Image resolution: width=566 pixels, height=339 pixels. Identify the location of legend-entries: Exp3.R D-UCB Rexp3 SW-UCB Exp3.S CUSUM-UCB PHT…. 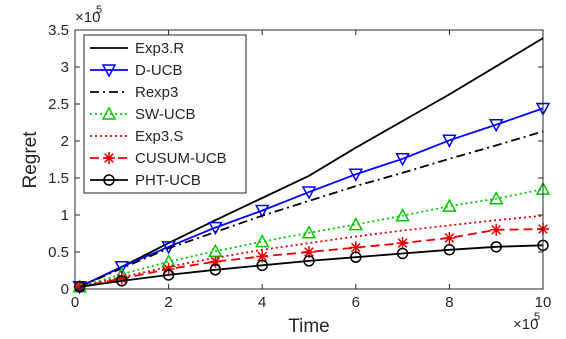
(158, 114).